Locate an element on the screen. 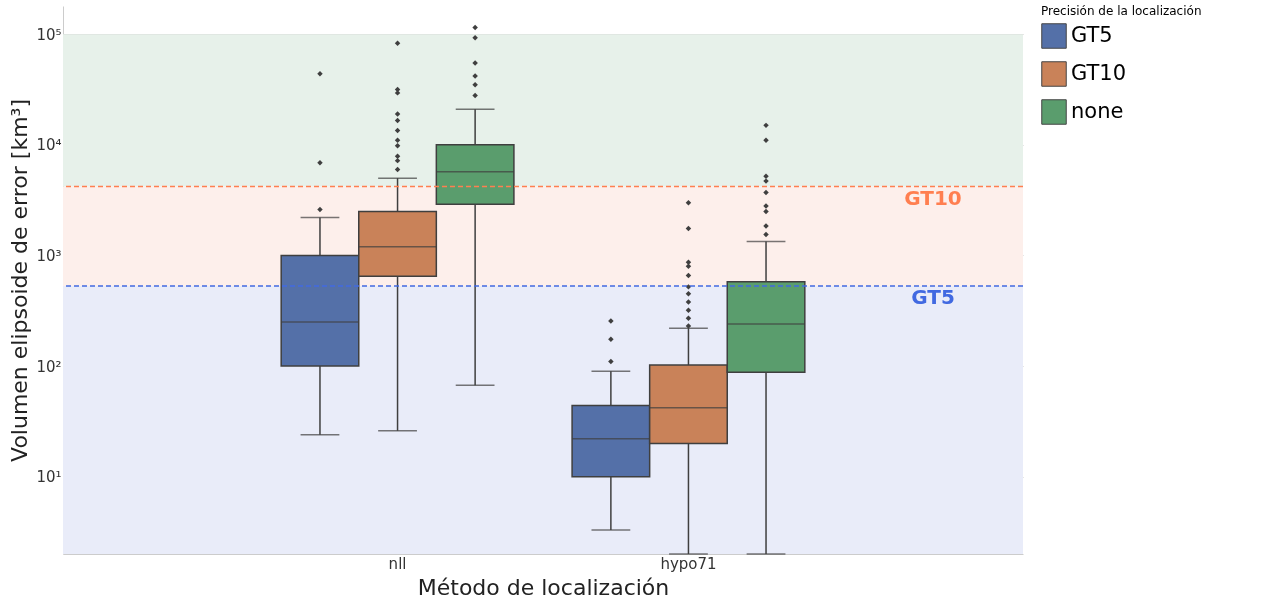 This screenshot has width=1272, height=614. y-tick-label: 10¹ is located at coordinates (49, 477).